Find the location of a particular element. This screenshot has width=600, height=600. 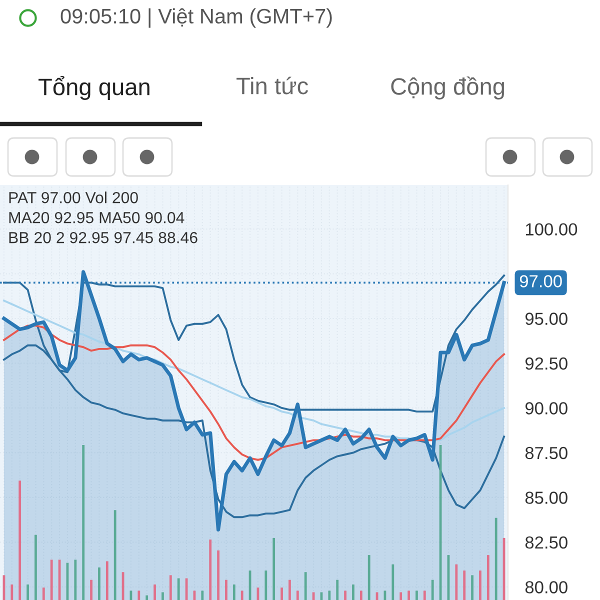

y-tick-label: 95.00 is located at coordinates (546, 318).